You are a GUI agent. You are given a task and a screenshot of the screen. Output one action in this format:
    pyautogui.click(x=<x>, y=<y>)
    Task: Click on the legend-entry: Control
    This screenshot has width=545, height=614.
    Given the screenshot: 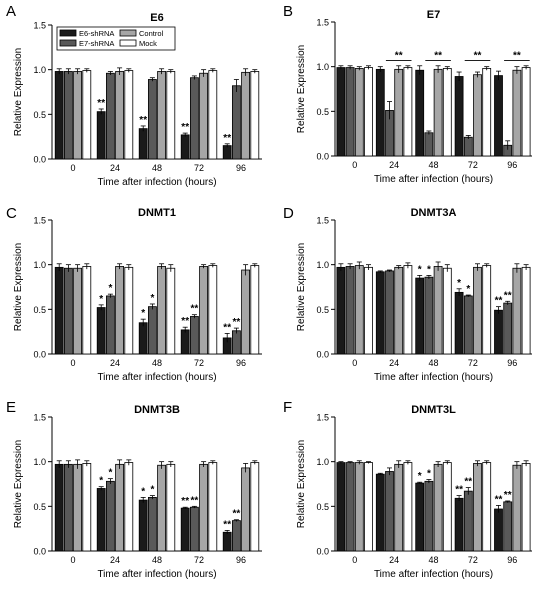 What is the action you would take?
    pyautogui.click(x=141, y=33)
    